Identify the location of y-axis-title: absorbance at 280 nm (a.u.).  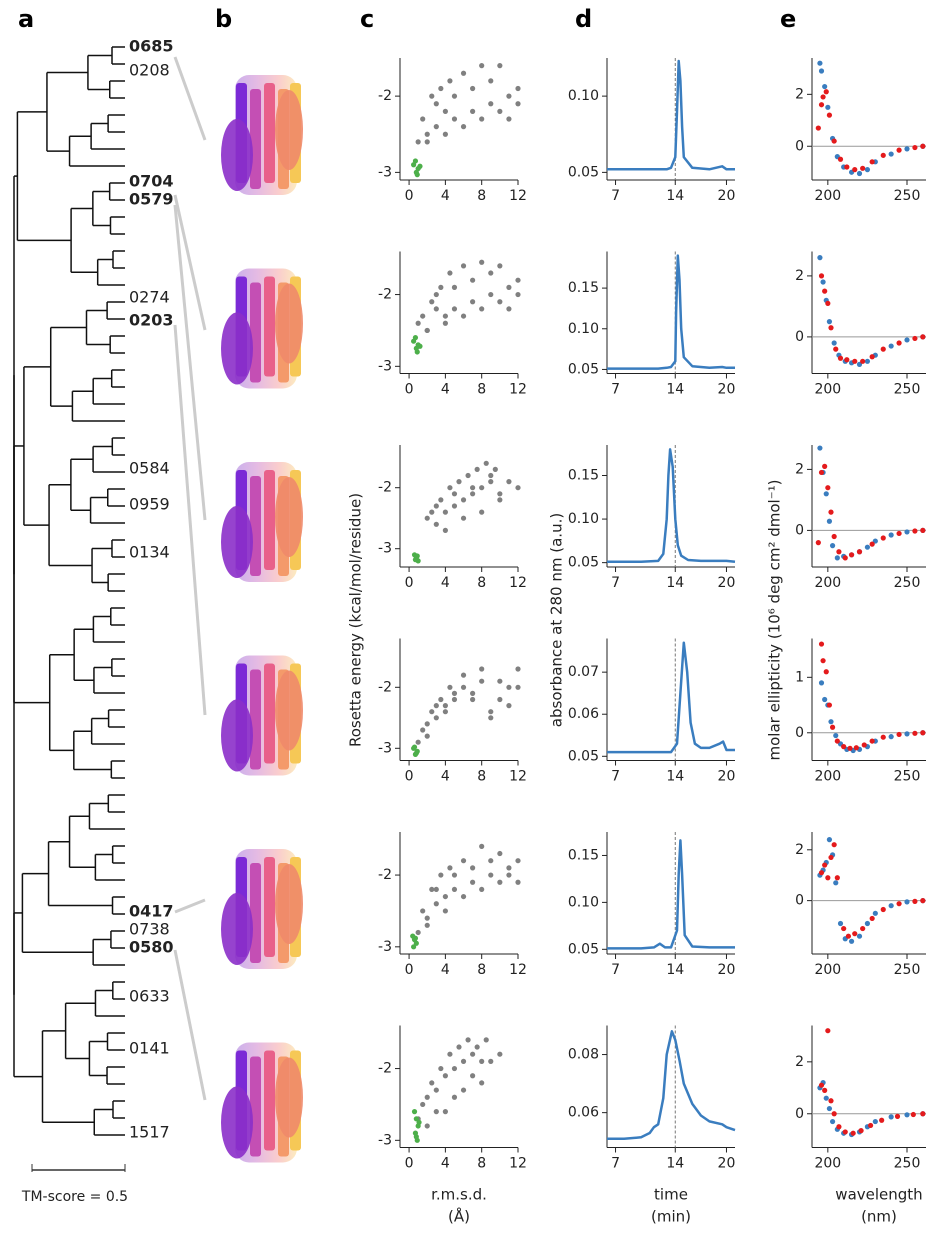
(557, 620).